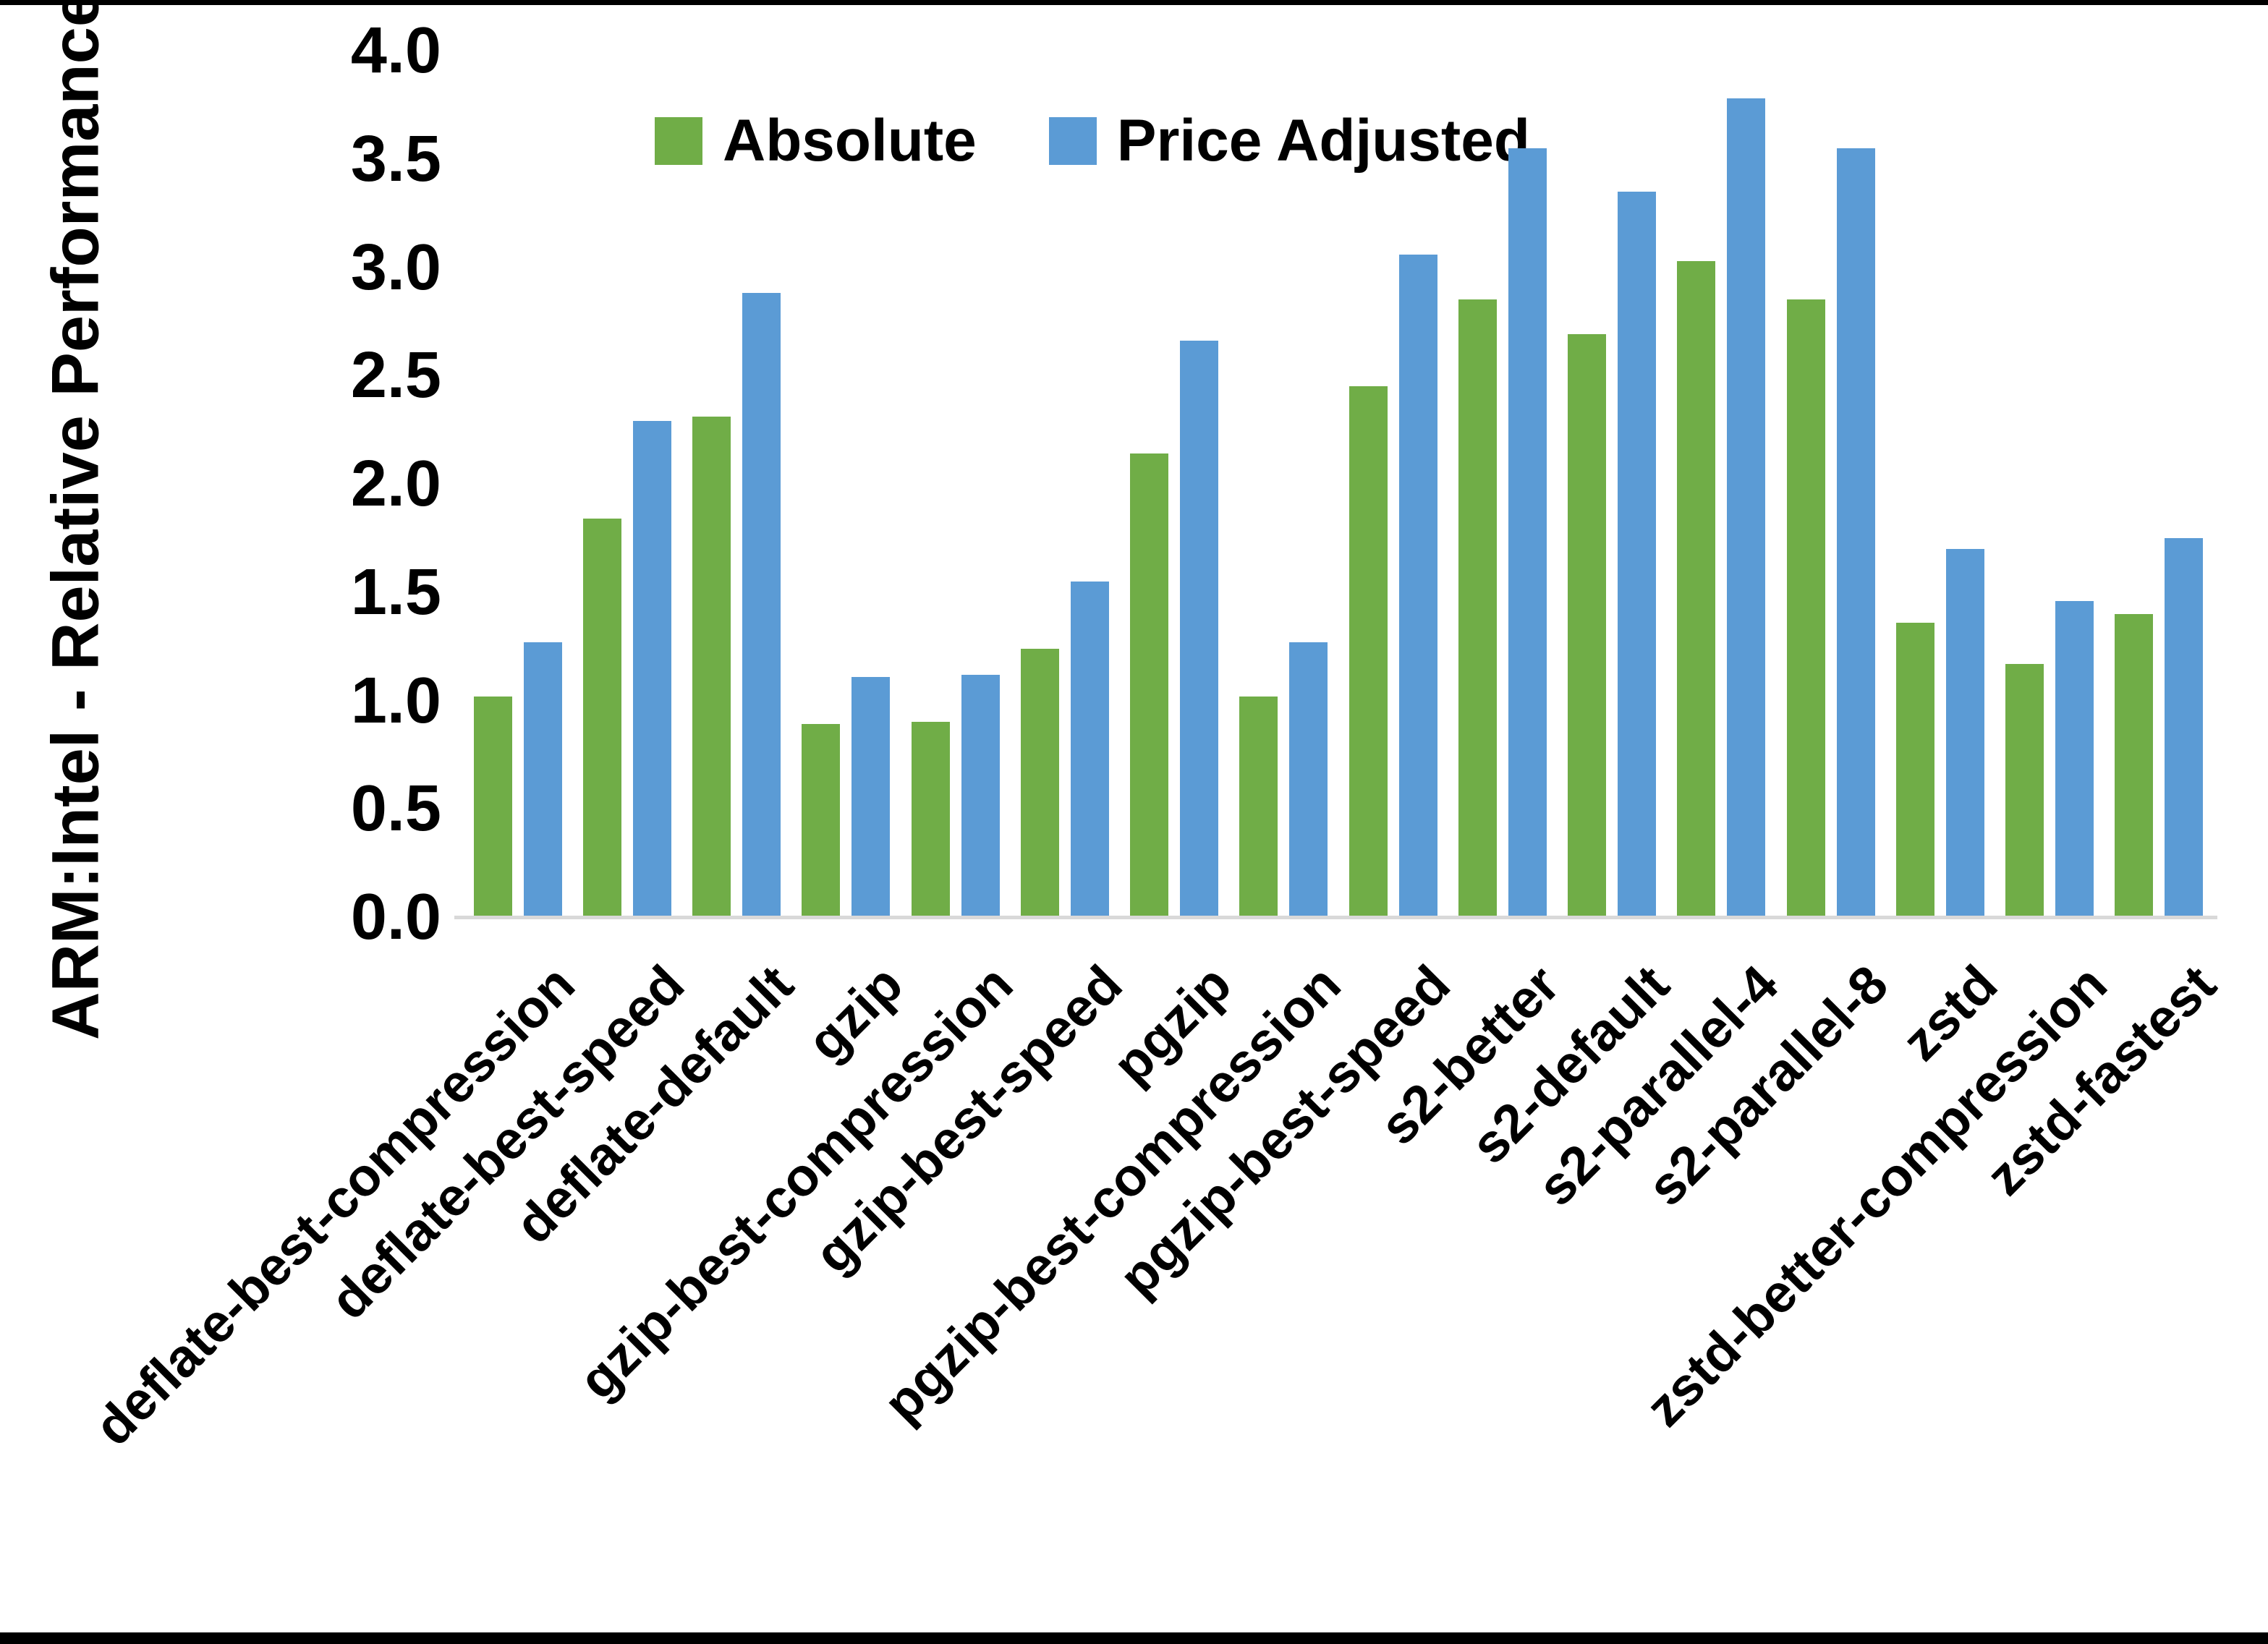 The image size is (2268, 1644). Describe the element at coordinates (761, 605) in the screenshot. I see `bar-price-adjusted-deflate-default` at that location.